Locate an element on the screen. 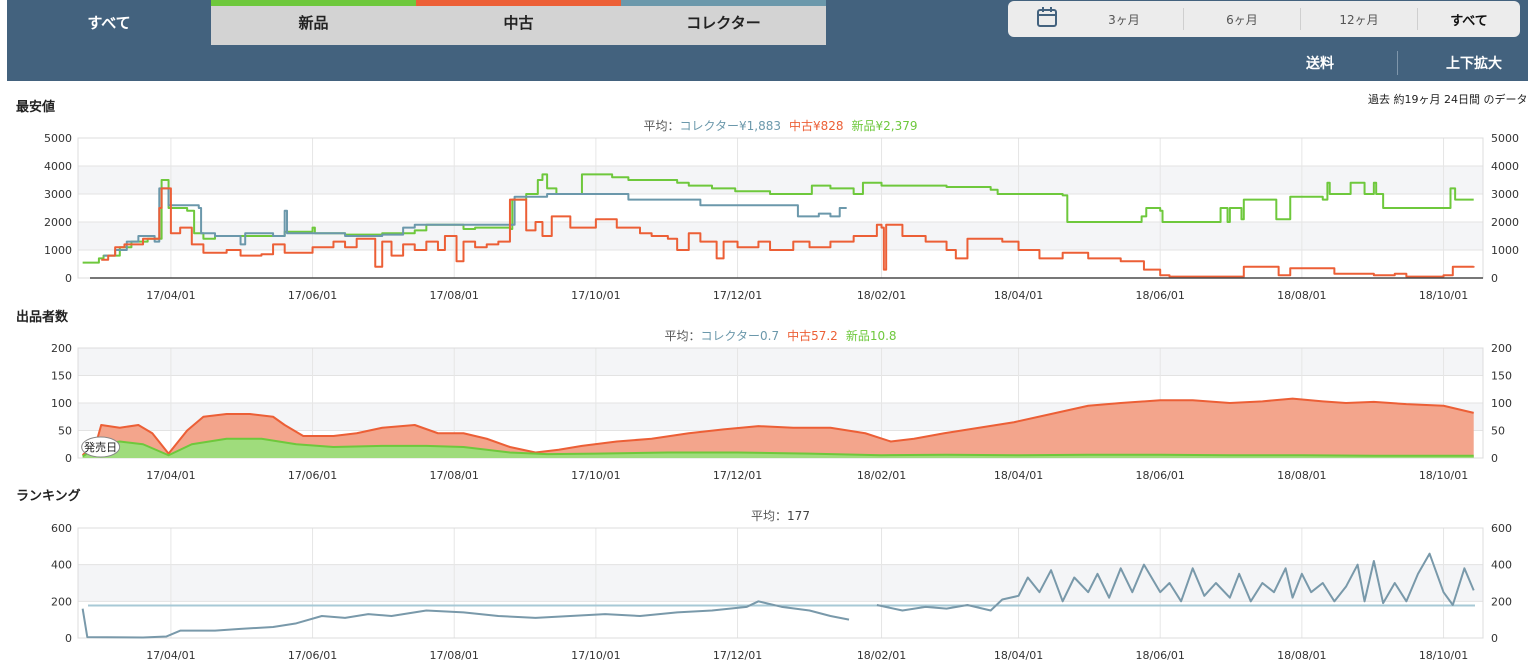 Image resolution: width=1528 pixels, height=668 pixels. series-area-used is located at coordinates (778, 428).